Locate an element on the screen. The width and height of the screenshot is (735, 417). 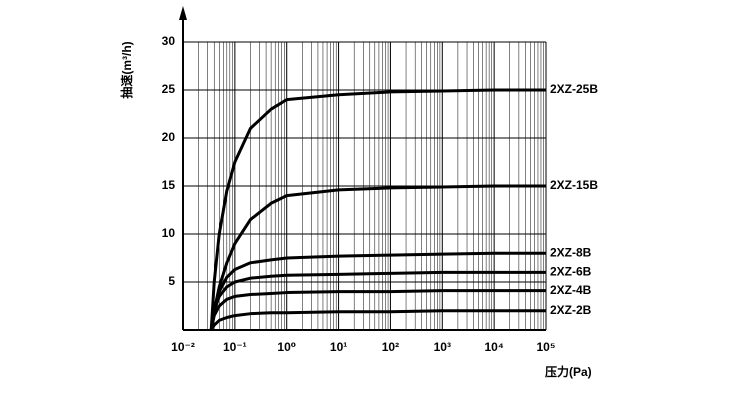
x-tick-label: 10⁻² is located at coordinates (183, 347).